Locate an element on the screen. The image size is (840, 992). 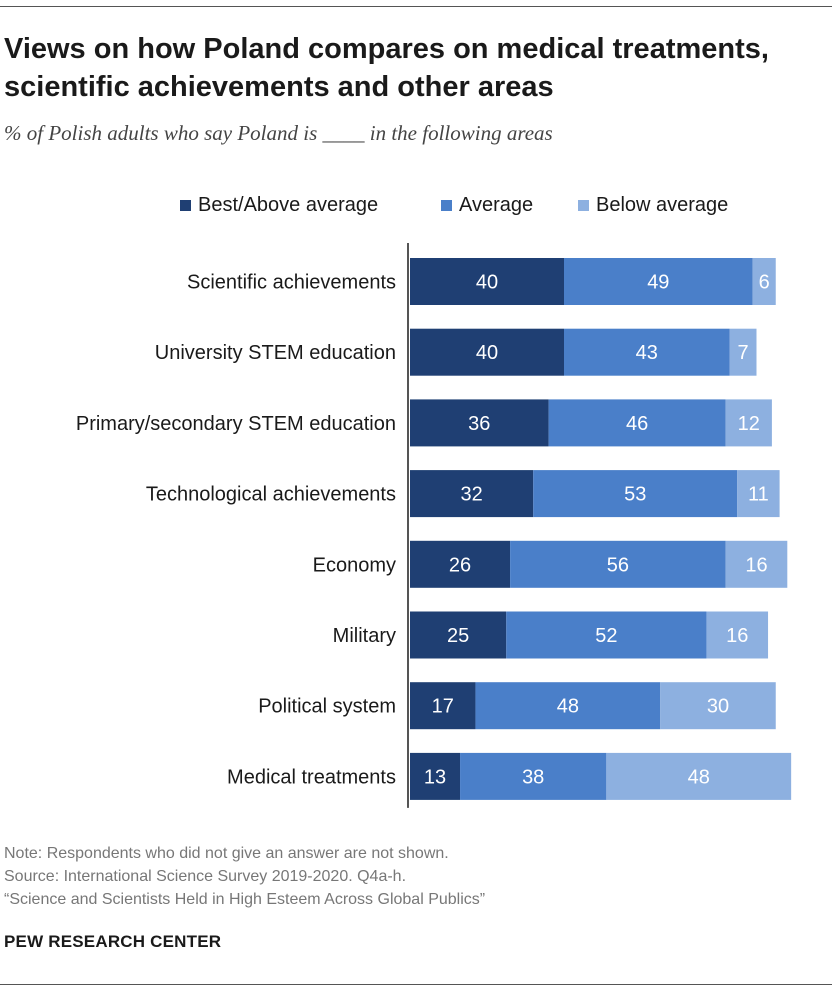
legend-swatch-best is located at coordinates (185, 205).